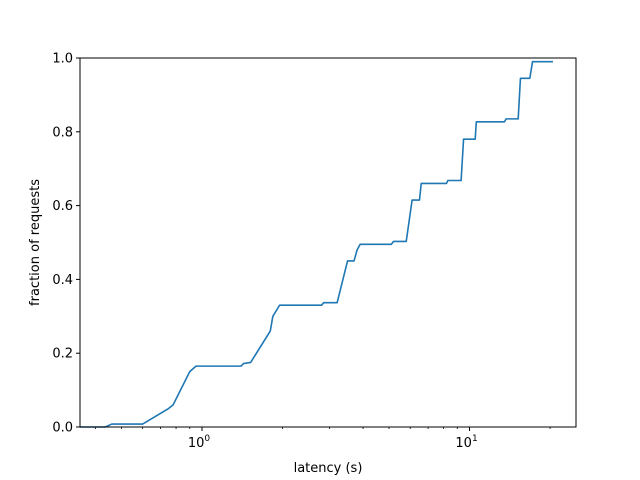 This screenshot has width=640, height=480. What do you see at coordinates (62, 132) in the screenshot?
I see `y-tick-label: 0.8` at bounding box center [62, 132].